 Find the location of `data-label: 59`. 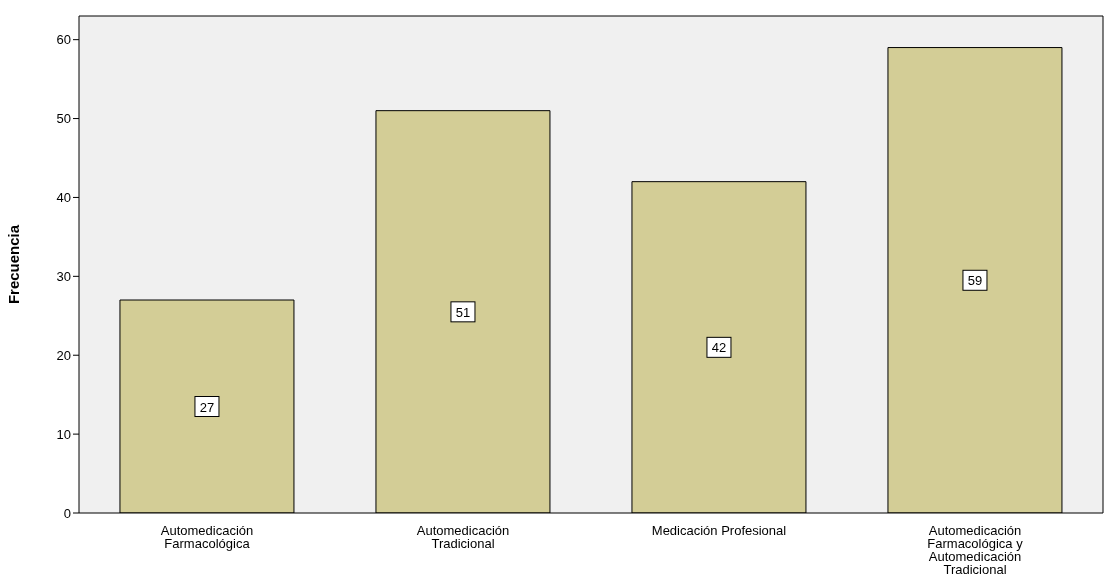

data-label: 59 is located at coordinates (975, 281).